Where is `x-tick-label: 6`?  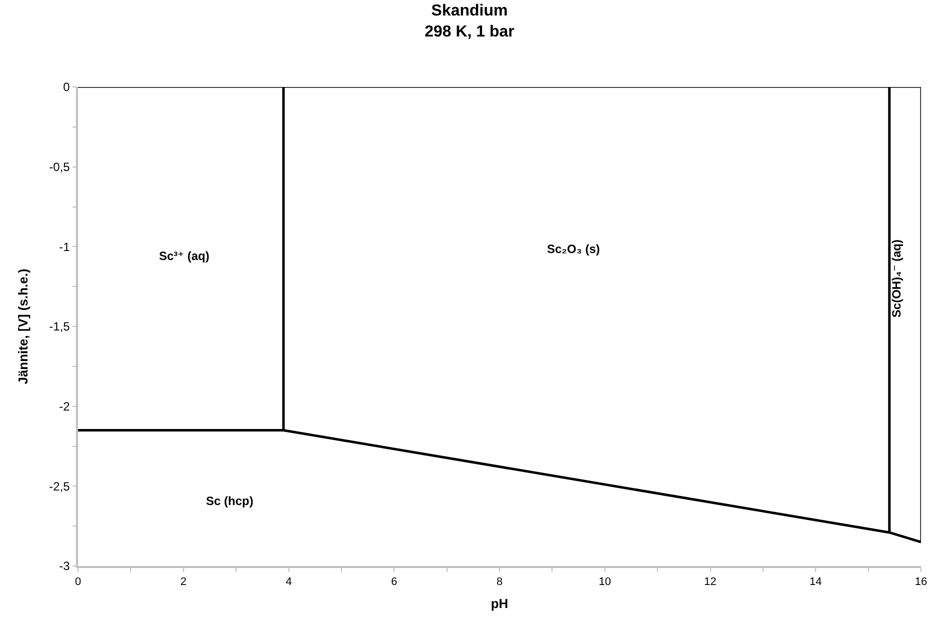
x-tick-label: 6 is located at coordinates (394, 582).